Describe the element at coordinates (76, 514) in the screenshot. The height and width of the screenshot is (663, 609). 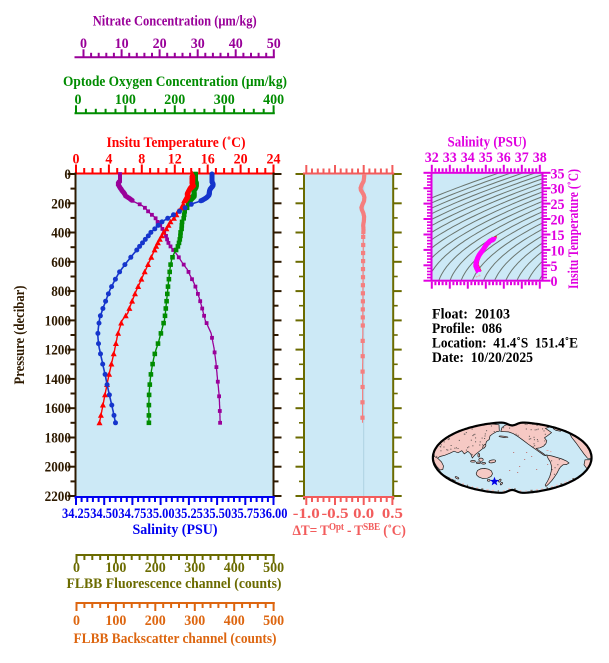
I see `svg-text: 34.25` at that location.